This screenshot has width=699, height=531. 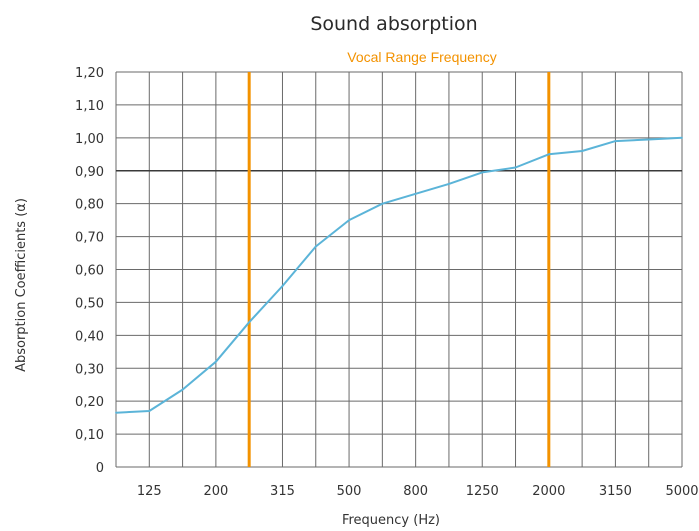 I want to click on x-tick-label: 200, so click(x=215, y=491).